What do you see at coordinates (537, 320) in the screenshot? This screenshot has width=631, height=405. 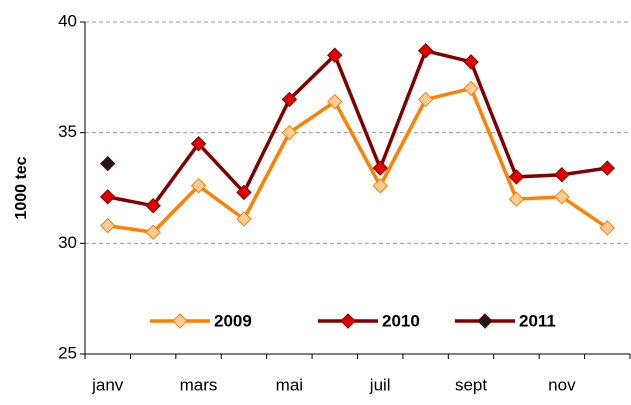 I see `legend-label: 2011` at bounding box center [537, 320].